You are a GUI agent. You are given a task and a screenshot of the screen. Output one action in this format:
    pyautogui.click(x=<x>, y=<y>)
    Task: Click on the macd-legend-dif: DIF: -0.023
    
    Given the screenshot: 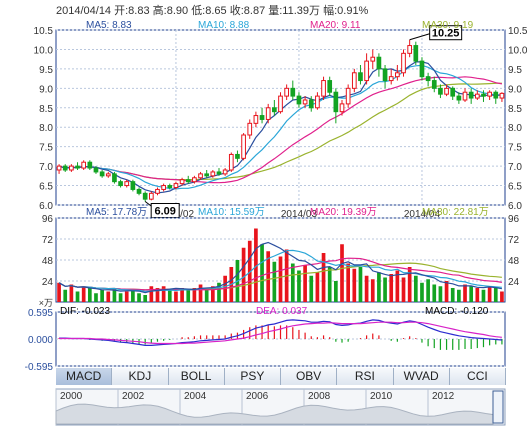 What is the action you would take?
    pyautogui.click(x=85, y=311)
    